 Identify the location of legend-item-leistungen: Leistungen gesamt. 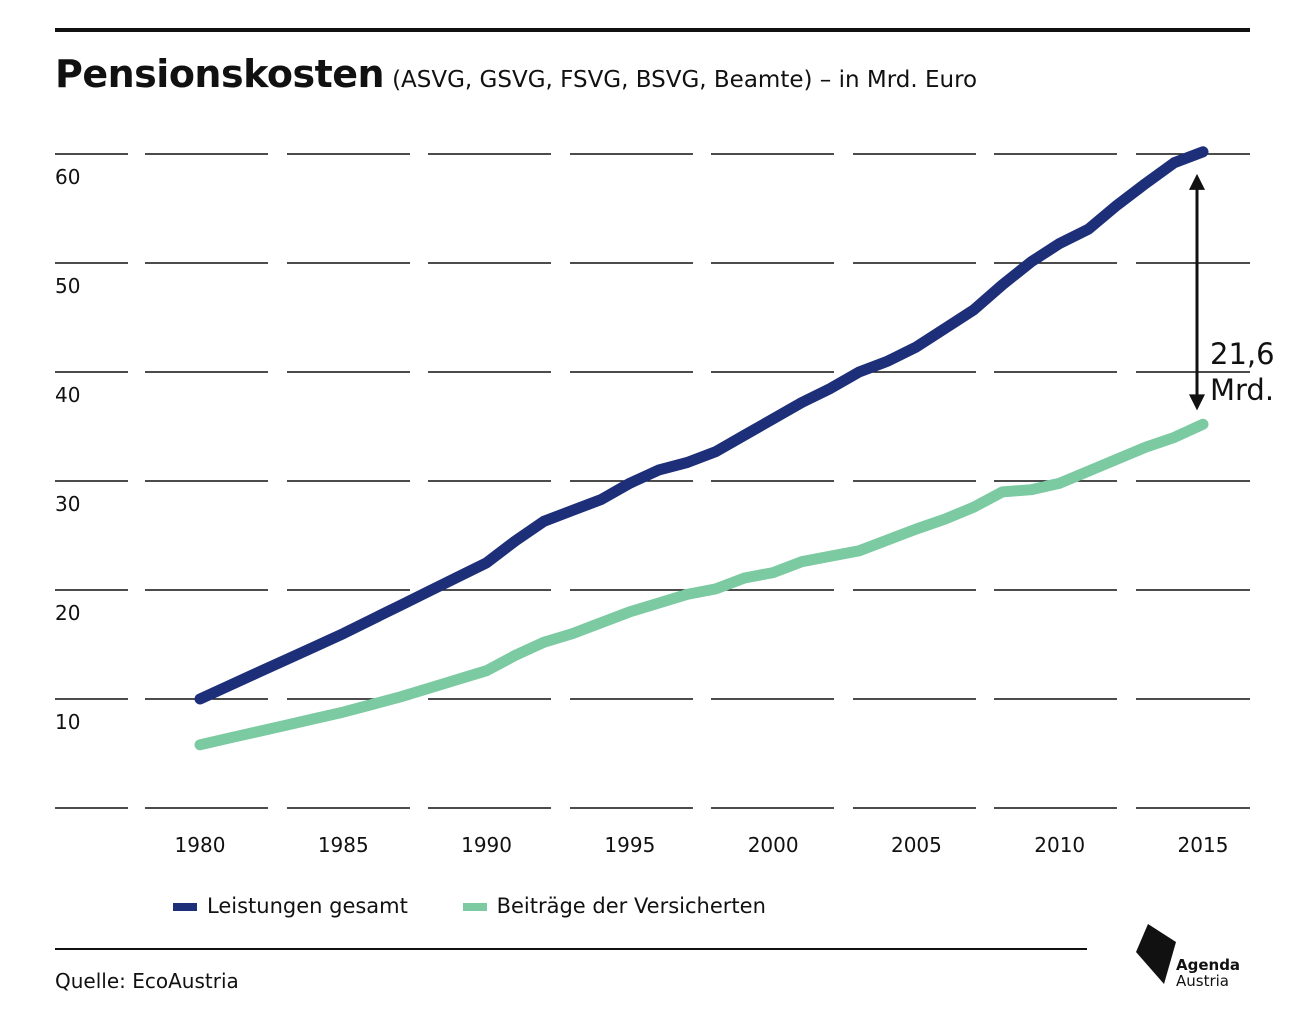
(290, 906).